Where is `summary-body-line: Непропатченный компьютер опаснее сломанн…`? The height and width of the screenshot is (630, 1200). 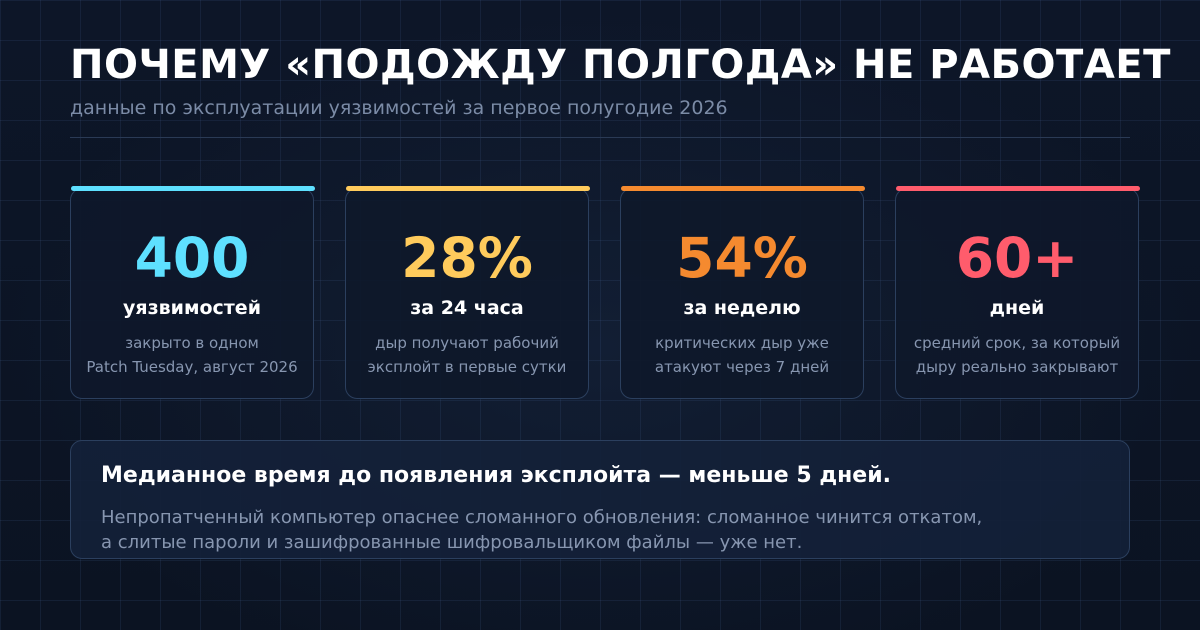
summary-body-line: Непропатченный компьютер опаснее сломанн… is located at coordinates (542, 517).